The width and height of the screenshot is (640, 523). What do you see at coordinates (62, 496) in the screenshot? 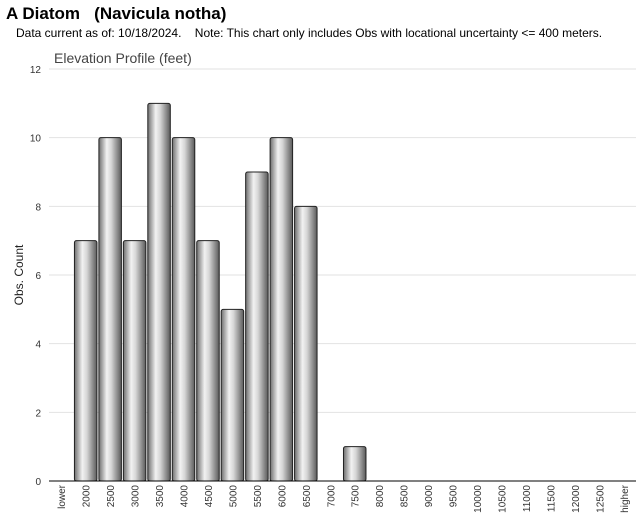
I see `x-tick-label: lower` at bounding box center [62, 496].